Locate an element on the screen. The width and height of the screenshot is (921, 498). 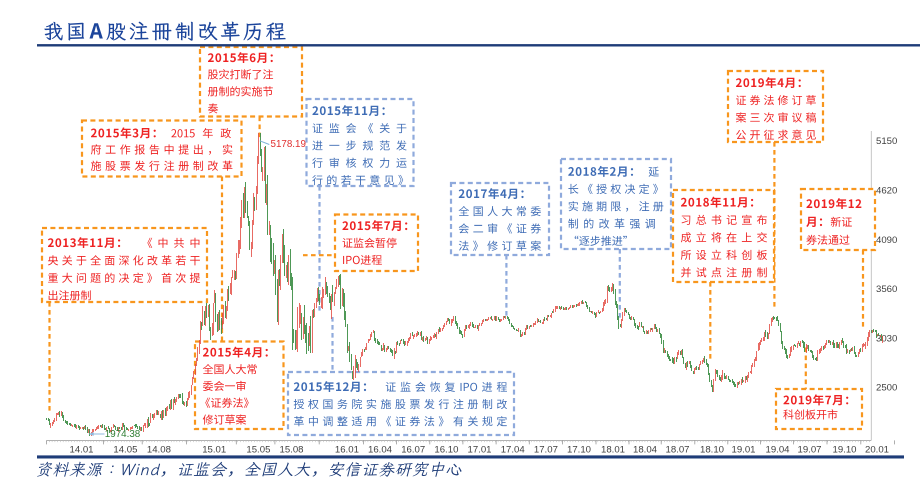
svg-text: 19.07 is located at coordinates (809, 449).